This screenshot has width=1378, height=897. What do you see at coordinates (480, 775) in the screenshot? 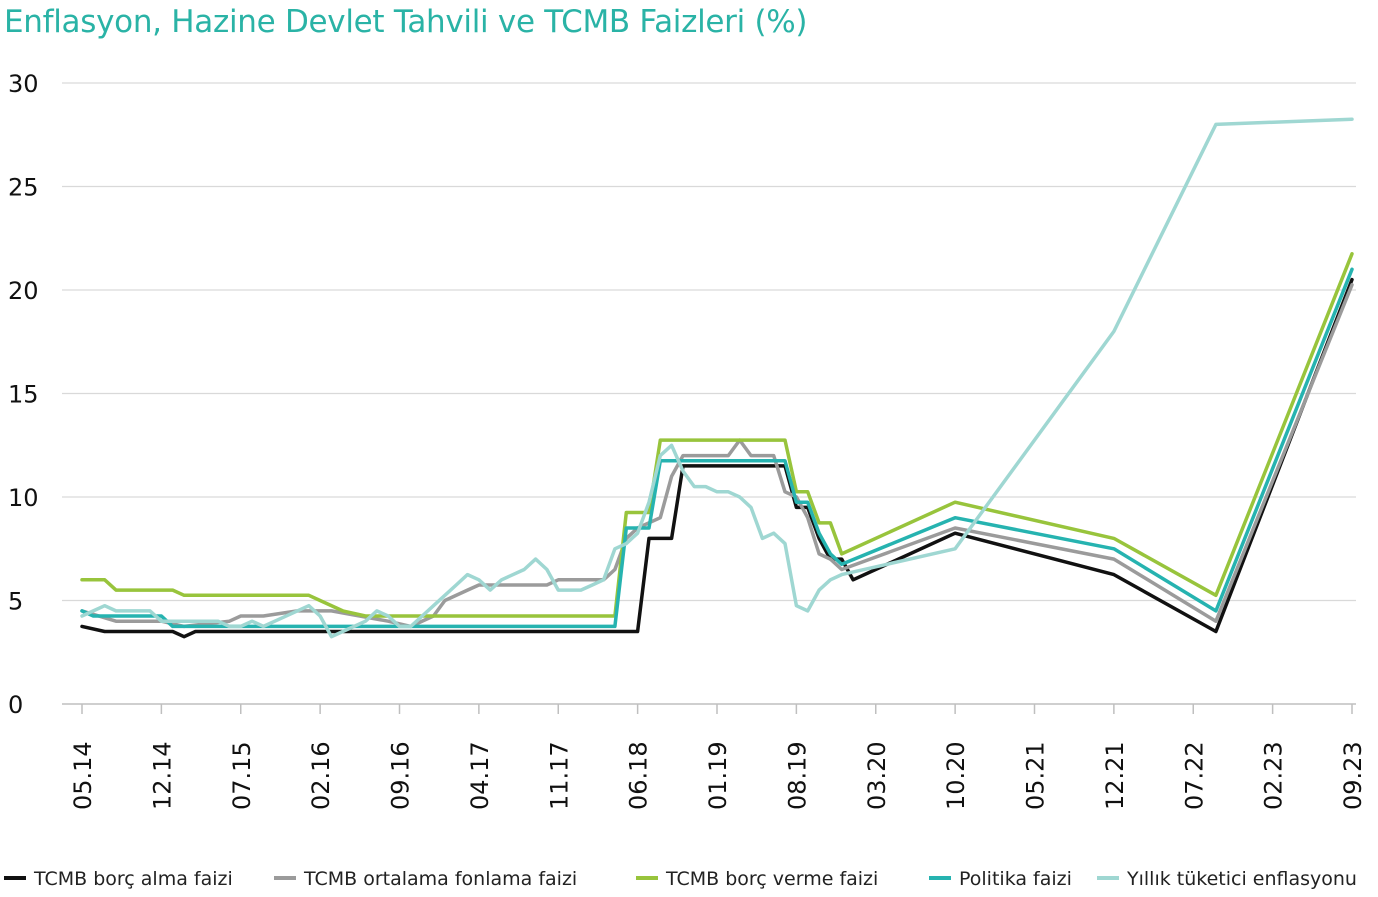
I see `x-tick-label: 04.17` at bounding box center [480, 775].